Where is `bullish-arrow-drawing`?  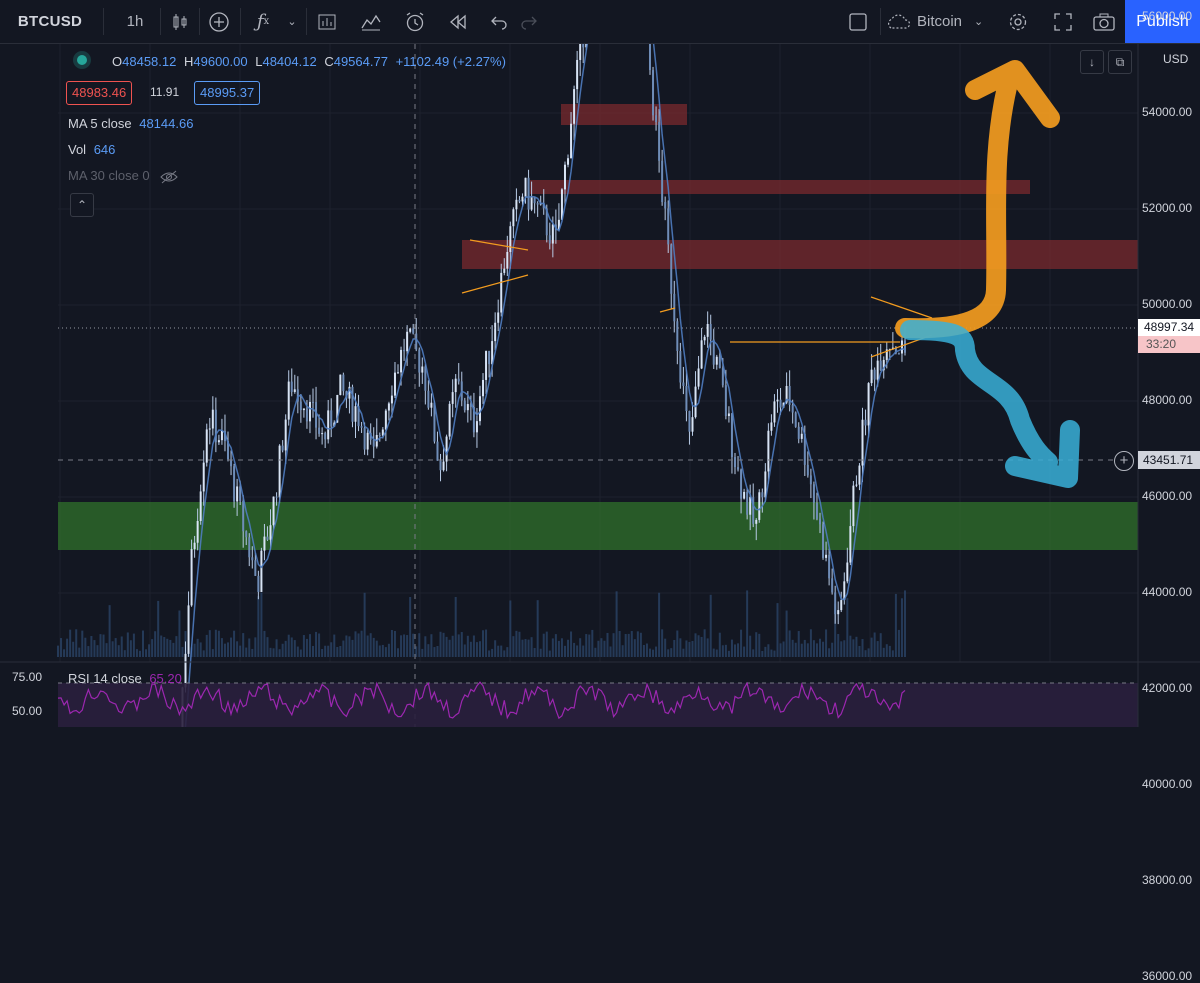
bullish-arrow-drawing is located at coordinates (977, 199).